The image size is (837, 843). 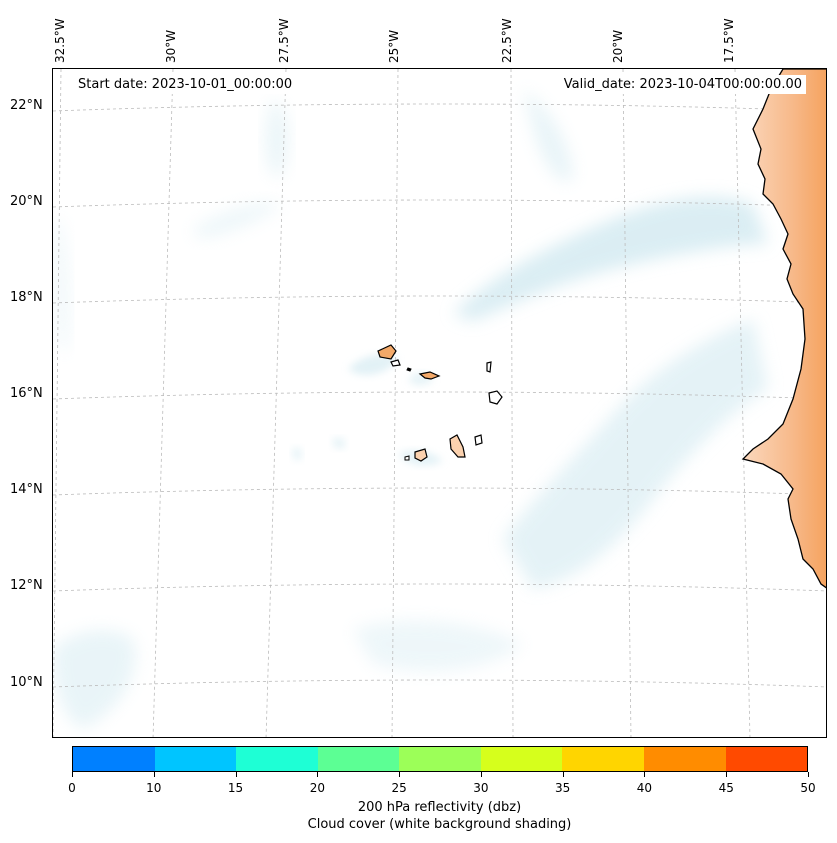 What do you see at coordinates (26, 105) in the screenshot?
I see `lat-label: 22°N` at bounding box center [26, 105].